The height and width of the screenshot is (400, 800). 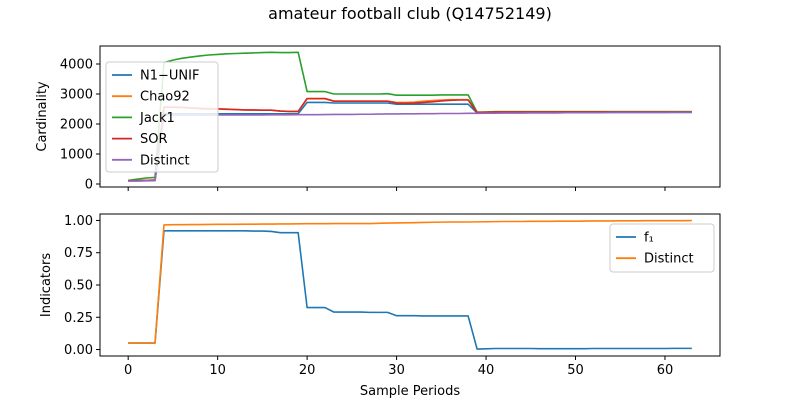 What do you see at coordinates (42, 116) in the screenshot?
I see `y-axis-label: Cardinality` at bounding box center [42, 116].